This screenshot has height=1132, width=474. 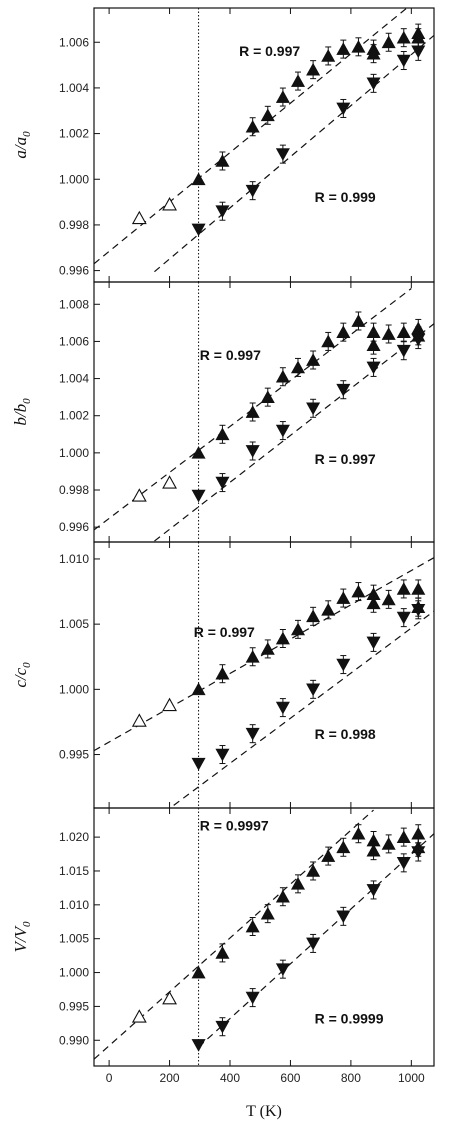 What do you see at coordinates (74, 837) in the screenshot?
I see `y-tick-label: 1.020` at bounding box center [74, 837].